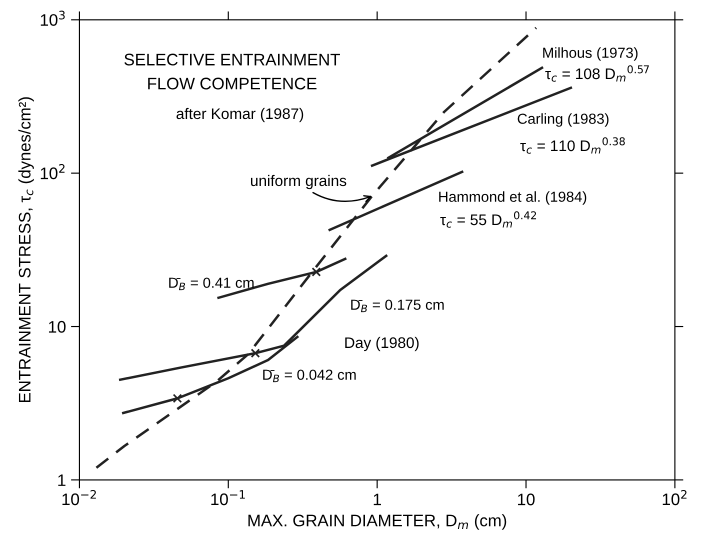  Describe the element at coordinates (377, 522) in the screenshot. I see `x-axis-title: MAX. GRAIN DIAMETER, D$_{m}$ (cm)` at that location.